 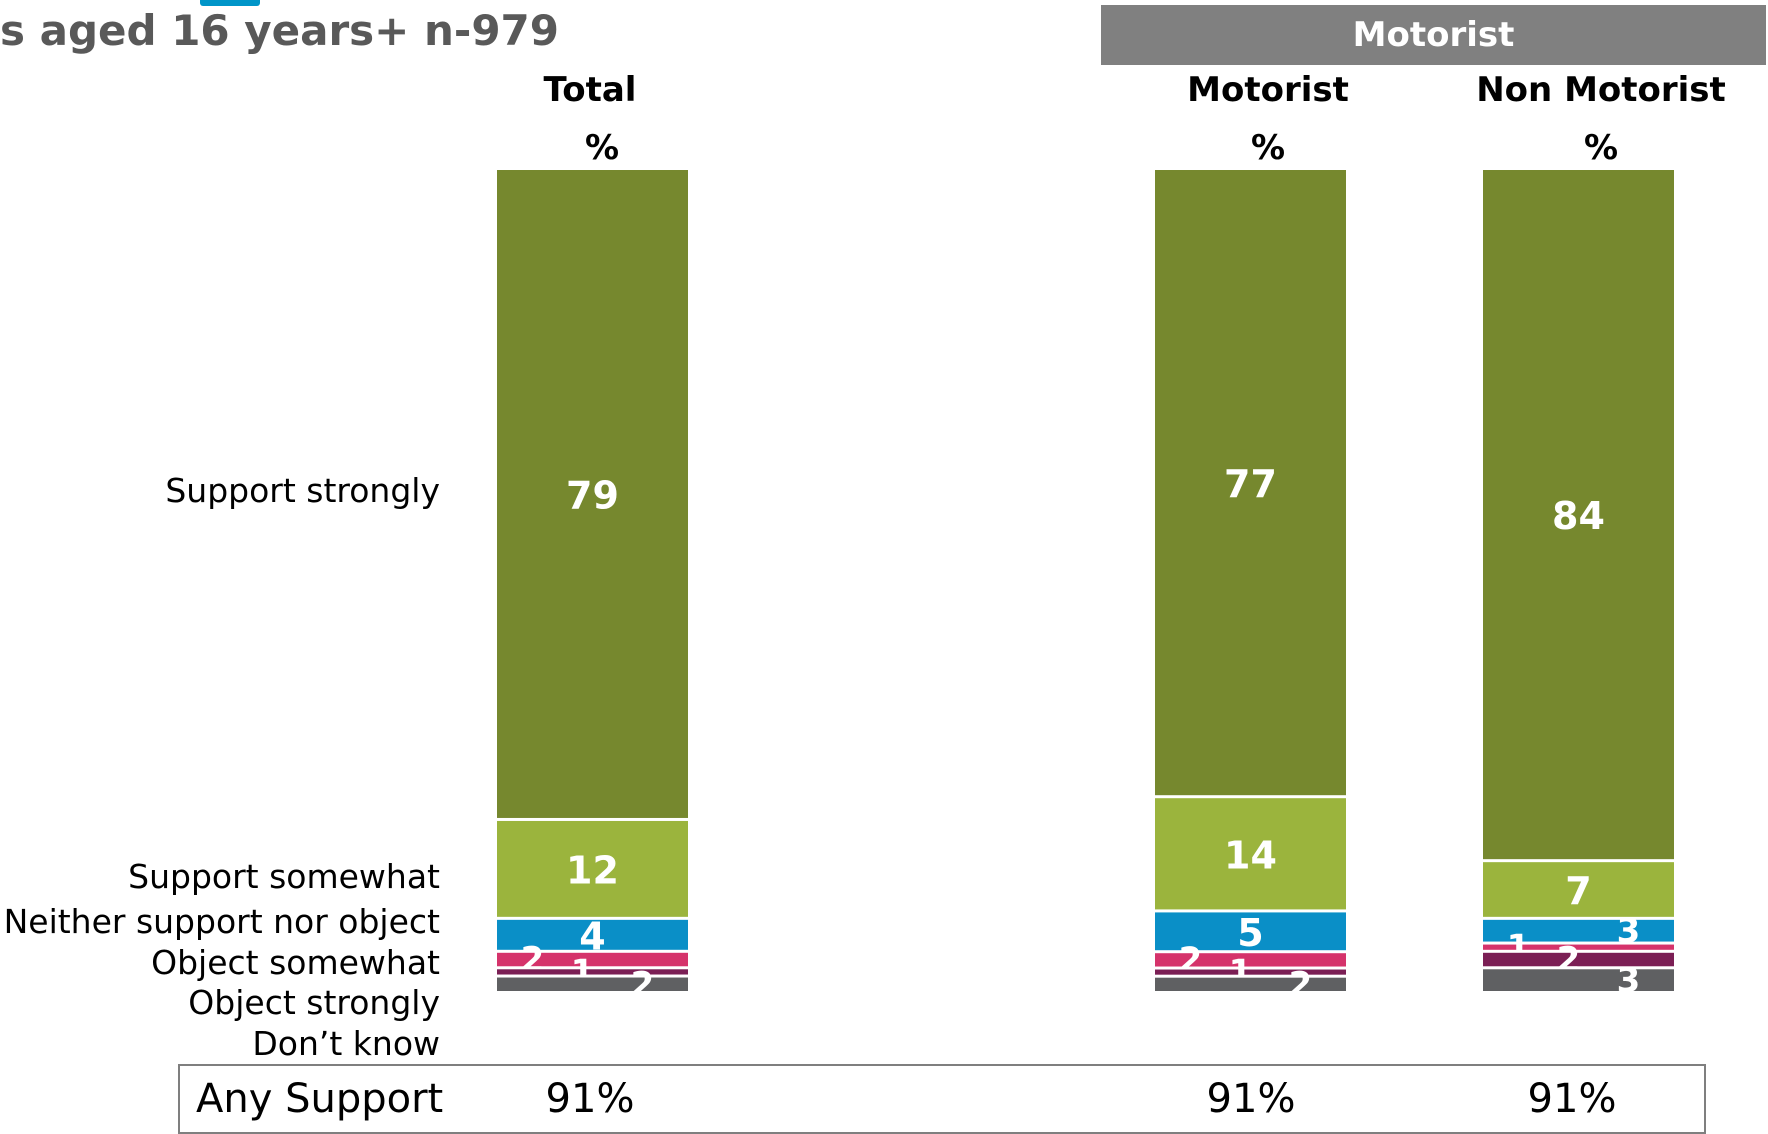 I want to click on data-label-non-motorist-support-somewhat: 7, so click(x=1578, y=891).